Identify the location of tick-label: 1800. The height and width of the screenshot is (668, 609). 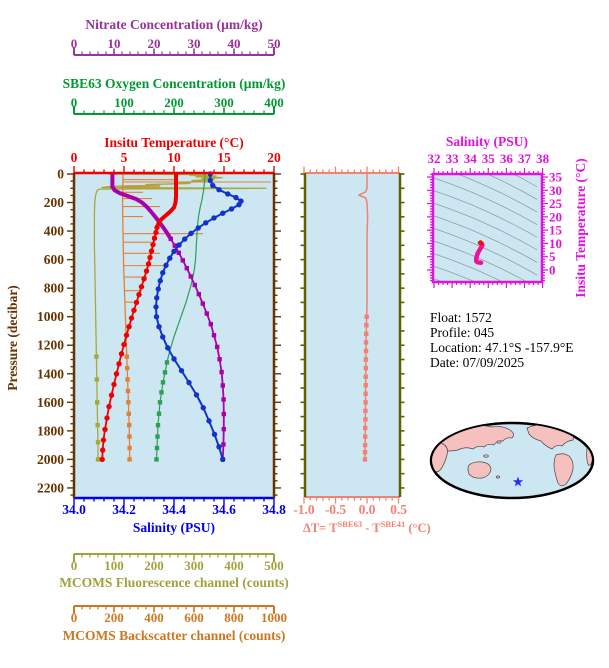
(50, 430).